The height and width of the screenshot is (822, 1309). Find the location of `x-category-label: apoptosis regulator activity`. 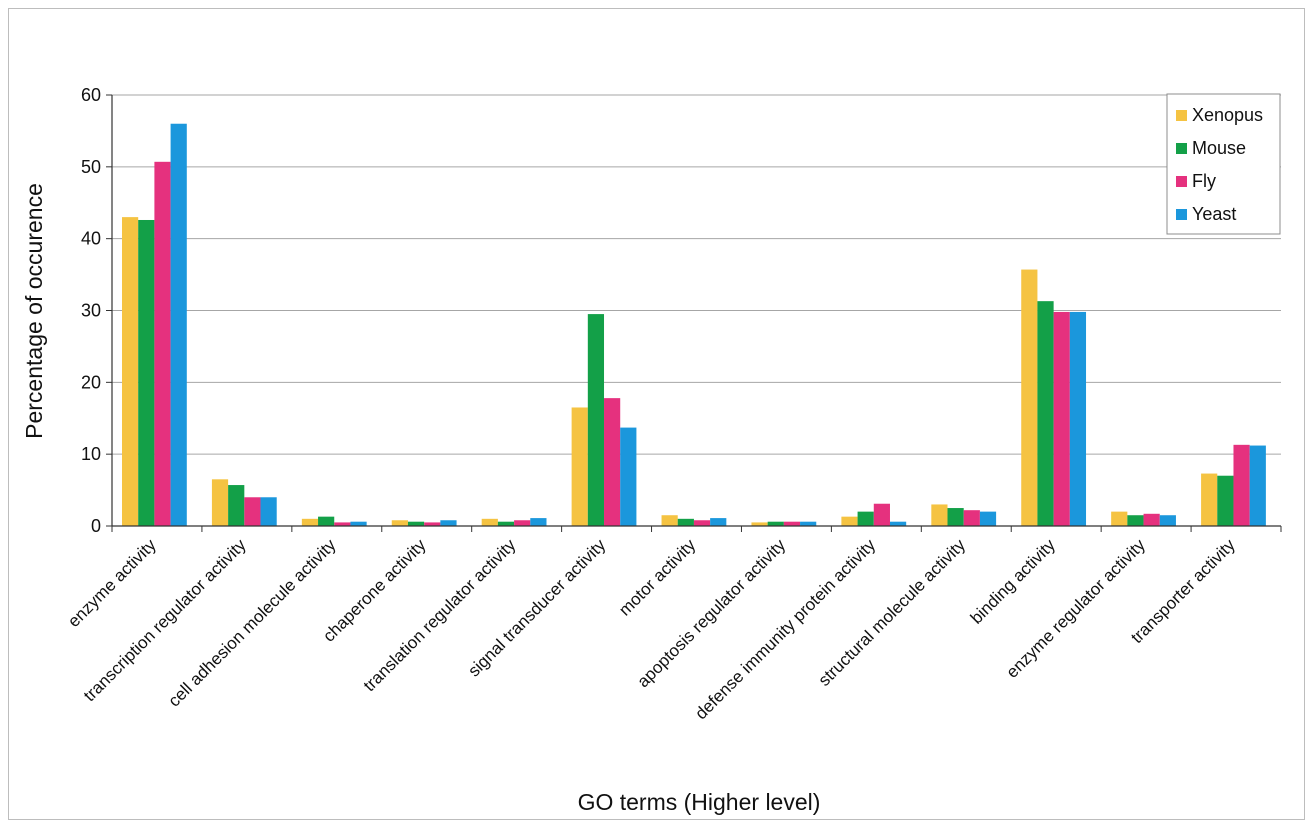

x-category-label: apoptosis regulator activity is located at coordinates (711, 613).